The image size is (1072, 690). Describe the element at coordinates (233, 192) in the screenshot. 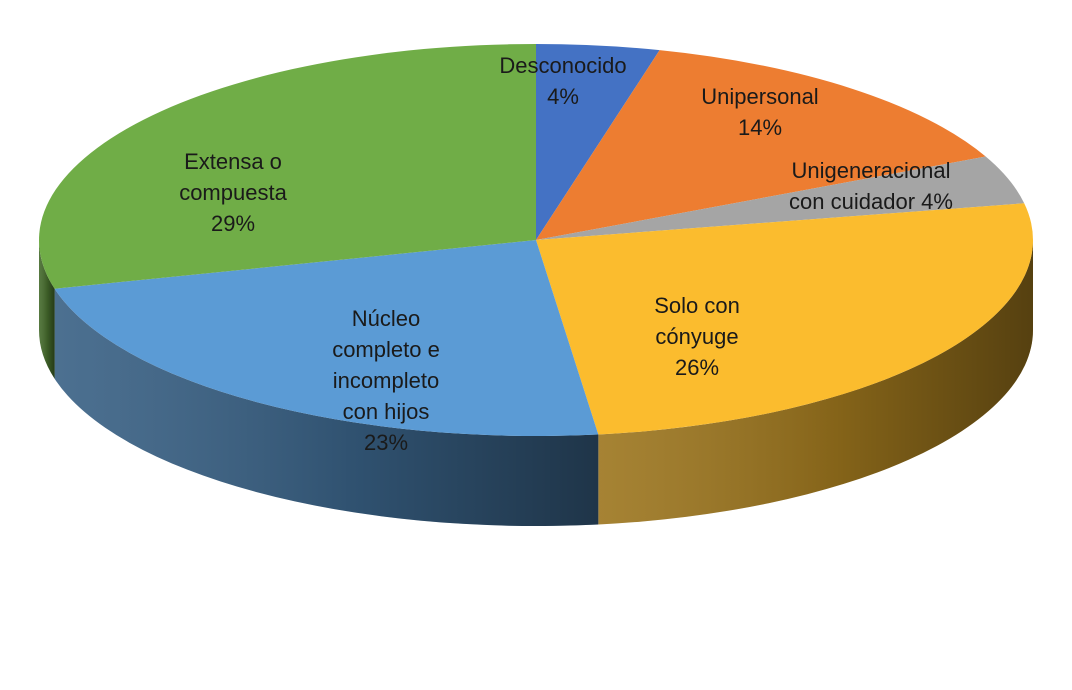

I see `slice-label-extensa-o-compuesta: Extensa o compuesta 29%` at that location.